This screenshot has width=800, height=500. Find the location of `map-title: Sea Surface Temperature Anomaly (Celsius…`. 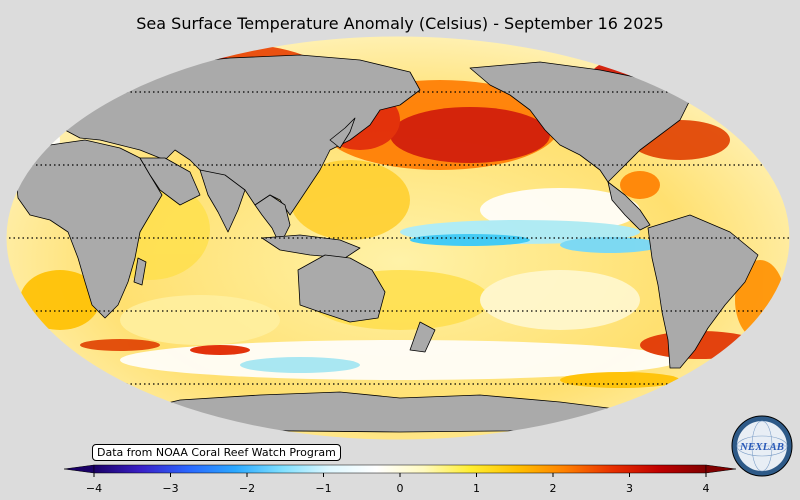

map-title: Sea Surface Temperature Anomaly (Celsius… is located at coordinates (400, 23).